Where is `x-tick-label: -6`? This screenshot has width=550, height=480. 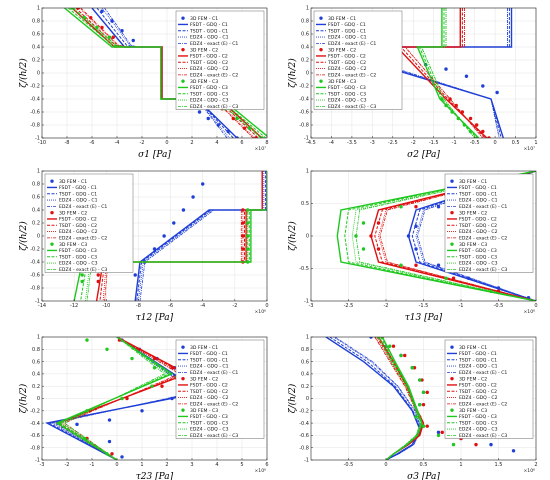 x-tick-label: -6 is located at coordinates (92, 143).